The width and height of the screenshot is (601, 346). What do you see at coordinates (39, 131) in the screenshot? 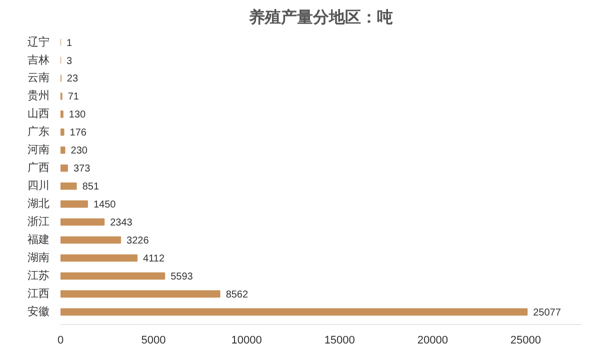
I see `y-tick-label: 广东` at bounding box center [39, 131].